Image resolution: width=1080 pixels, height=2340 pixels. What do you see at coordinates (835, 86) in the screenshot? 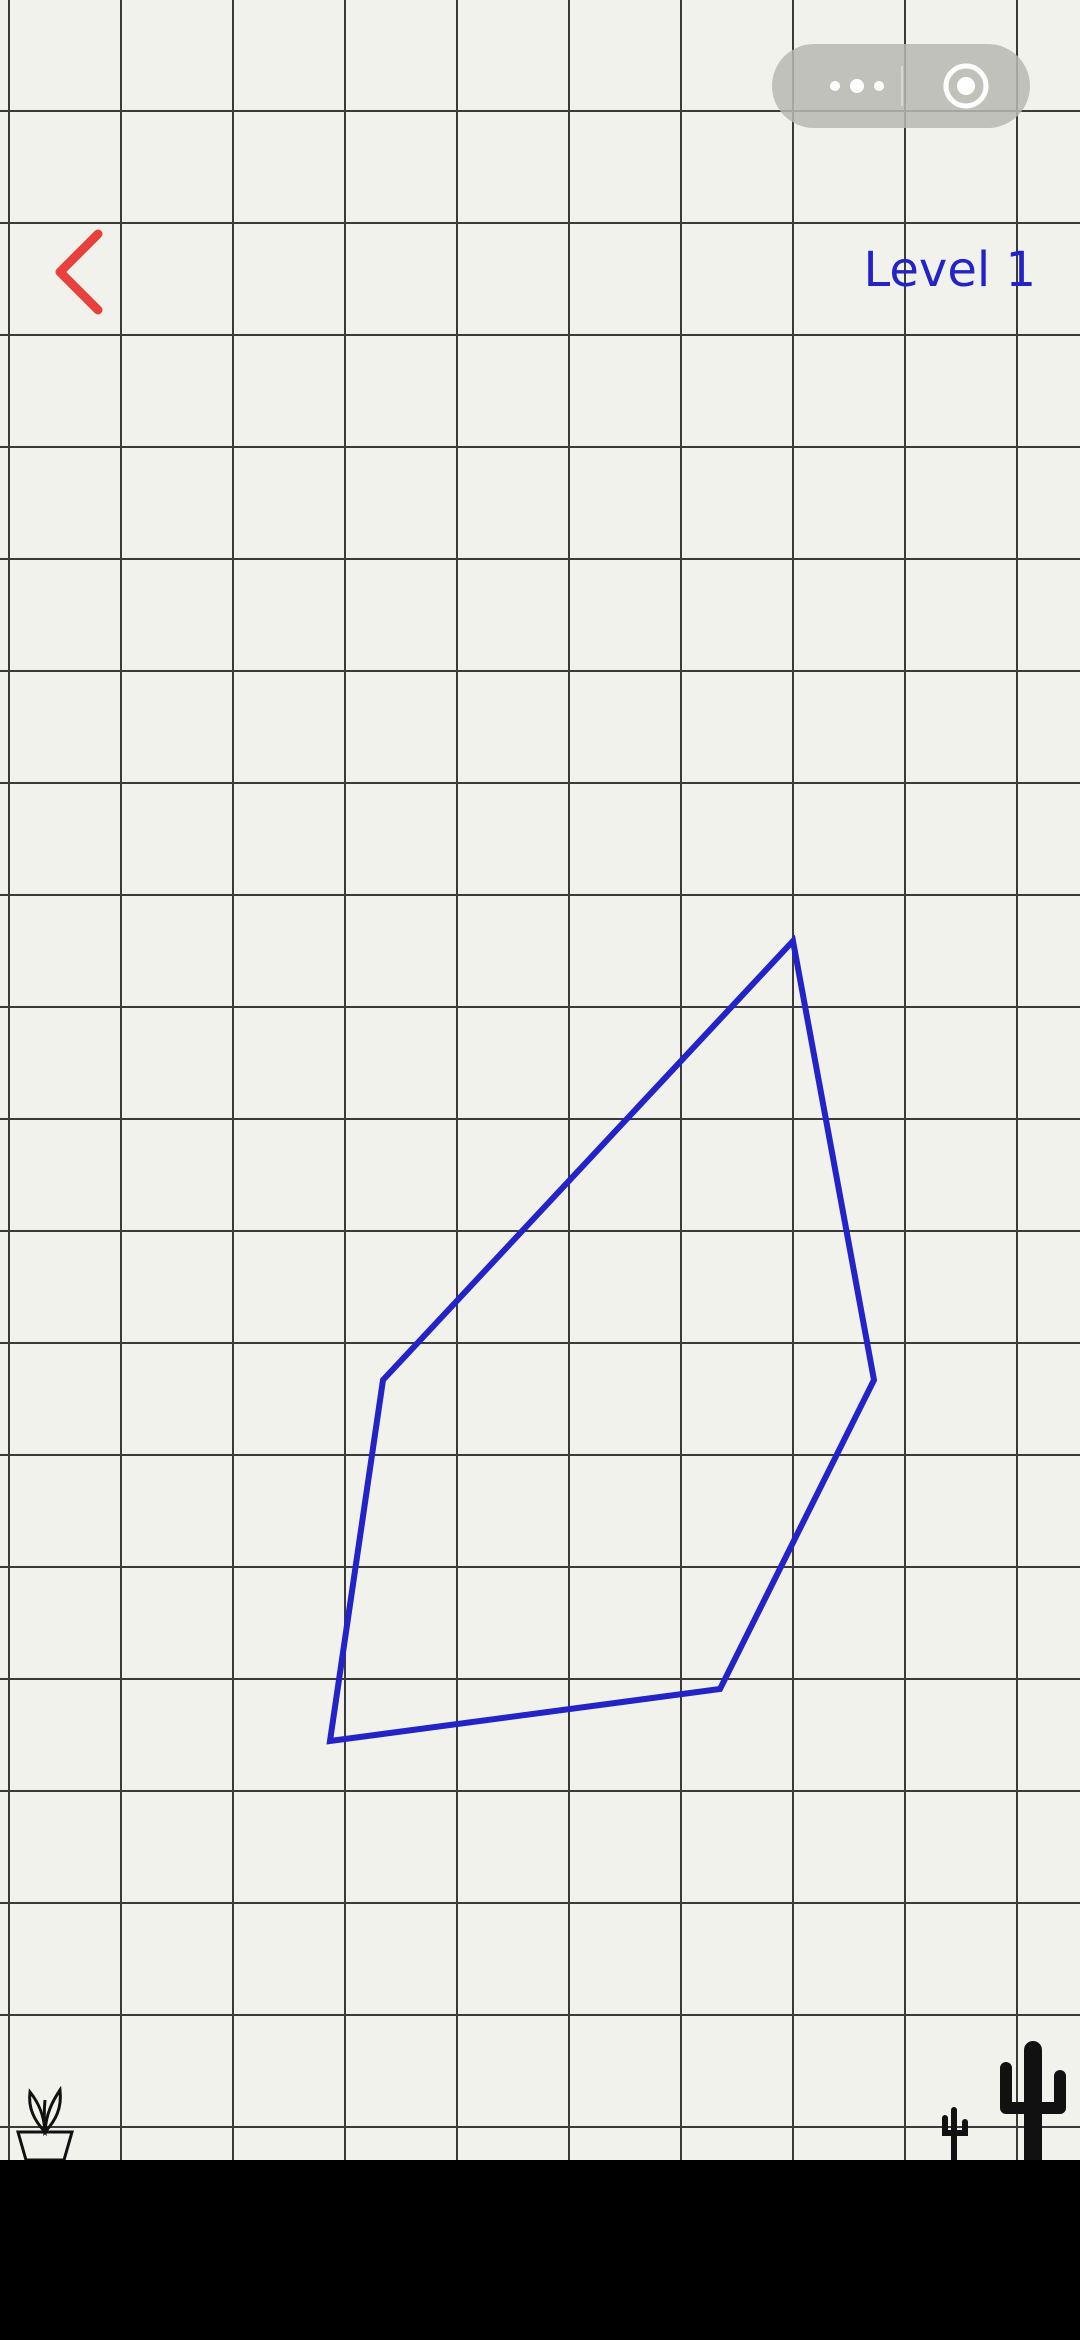
I see `more-dots-icon` at bounding box center [835, 86].